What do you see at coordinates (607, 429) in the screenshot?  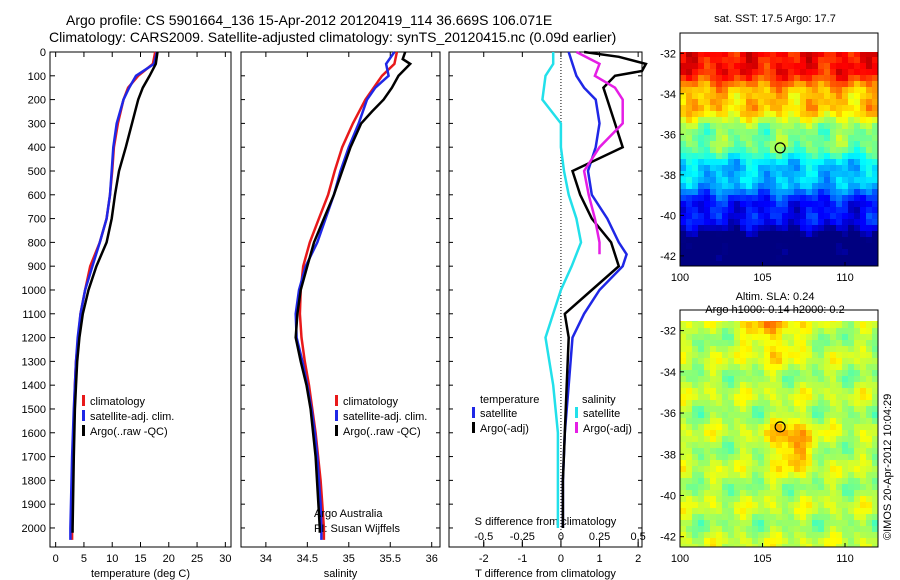 I see `legend-entry: Argo(-adj)` at bounding box center [607, 429].